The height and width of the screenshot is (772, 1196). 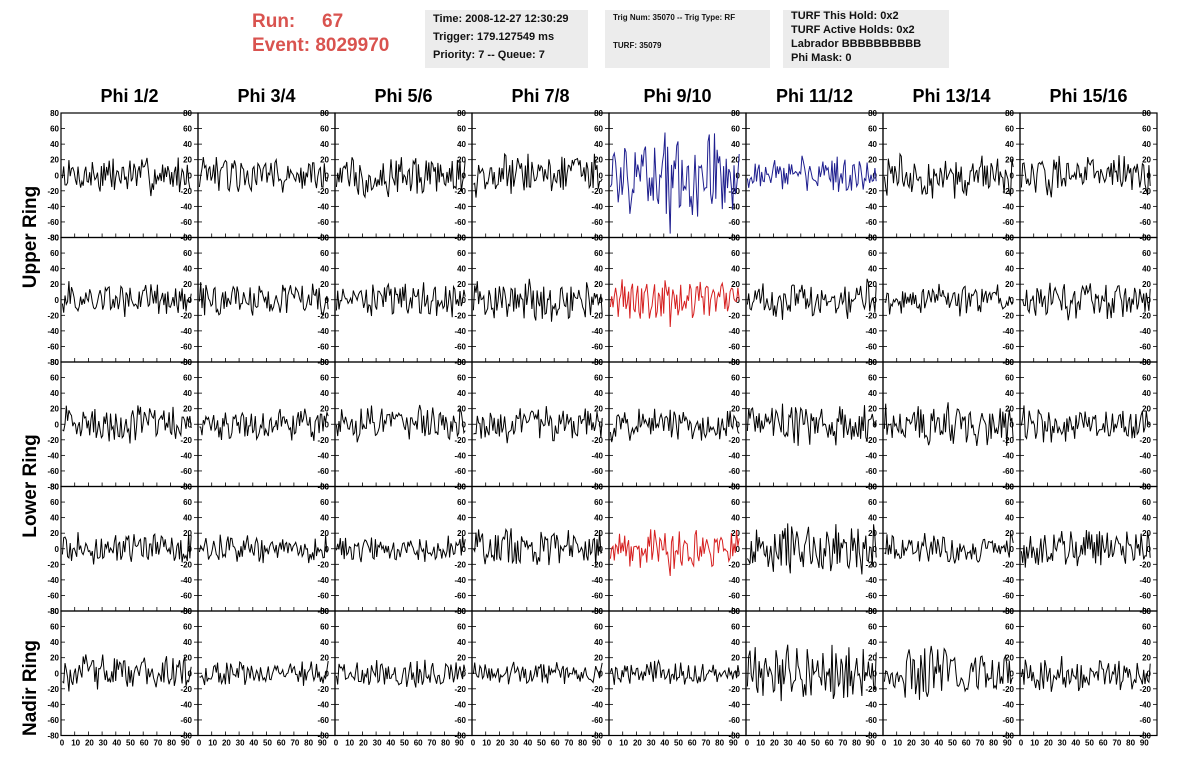 I want to click on x-tick-label: 10, so click(x=623, y=743).